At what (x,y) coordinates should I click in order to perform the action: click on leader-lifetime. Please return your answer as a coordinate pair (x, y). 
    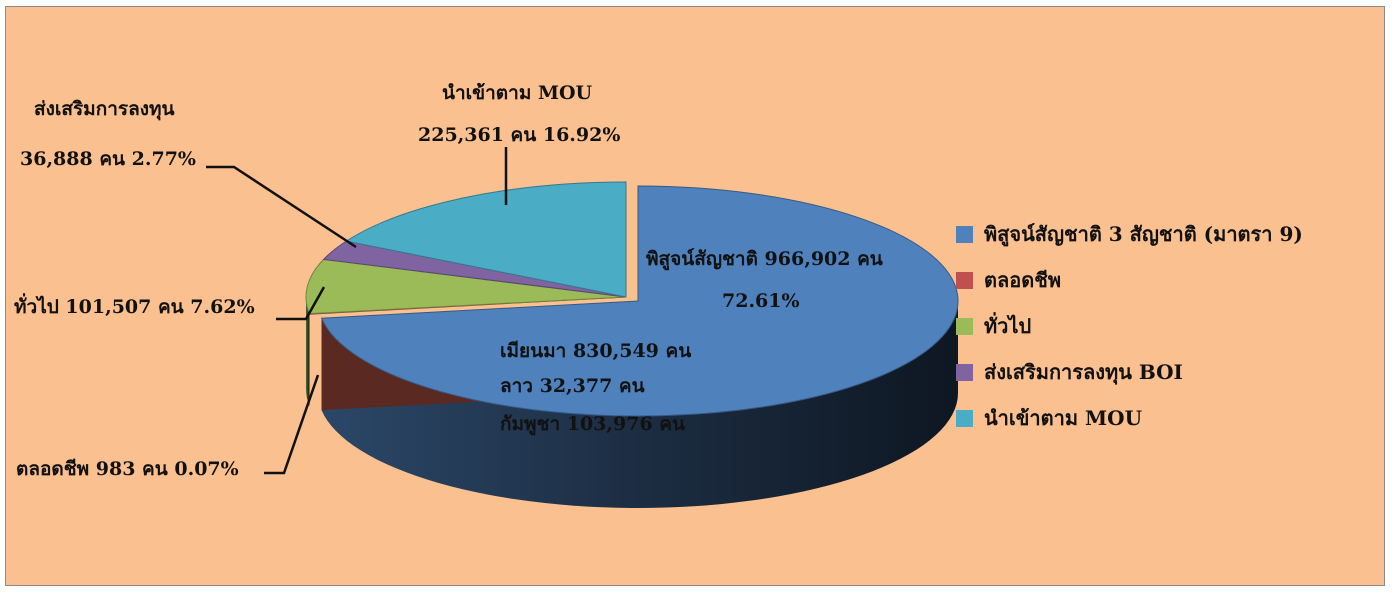
    Looking at the image, I should click on (292, 424).